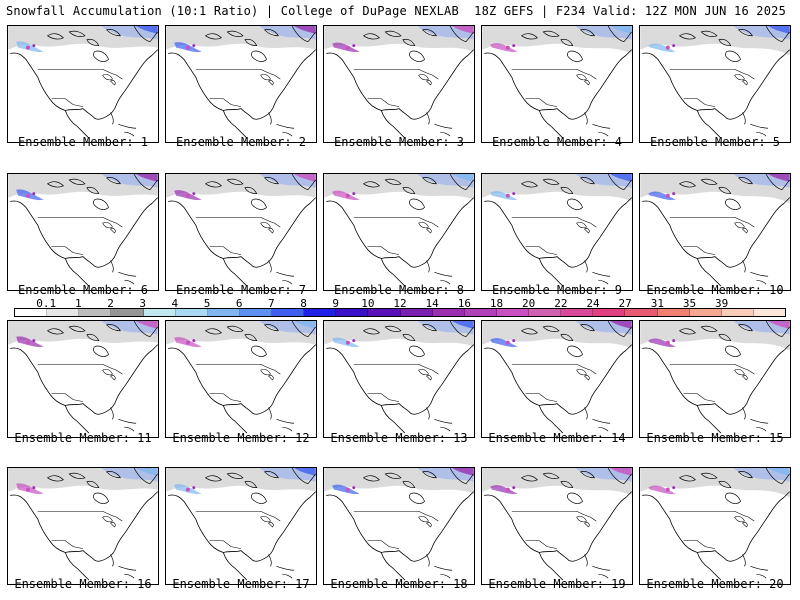 This screenshot has height=600, width=800. I want to click on ensemble-member-label: Ensemble Member: 11, so click(83, 438).